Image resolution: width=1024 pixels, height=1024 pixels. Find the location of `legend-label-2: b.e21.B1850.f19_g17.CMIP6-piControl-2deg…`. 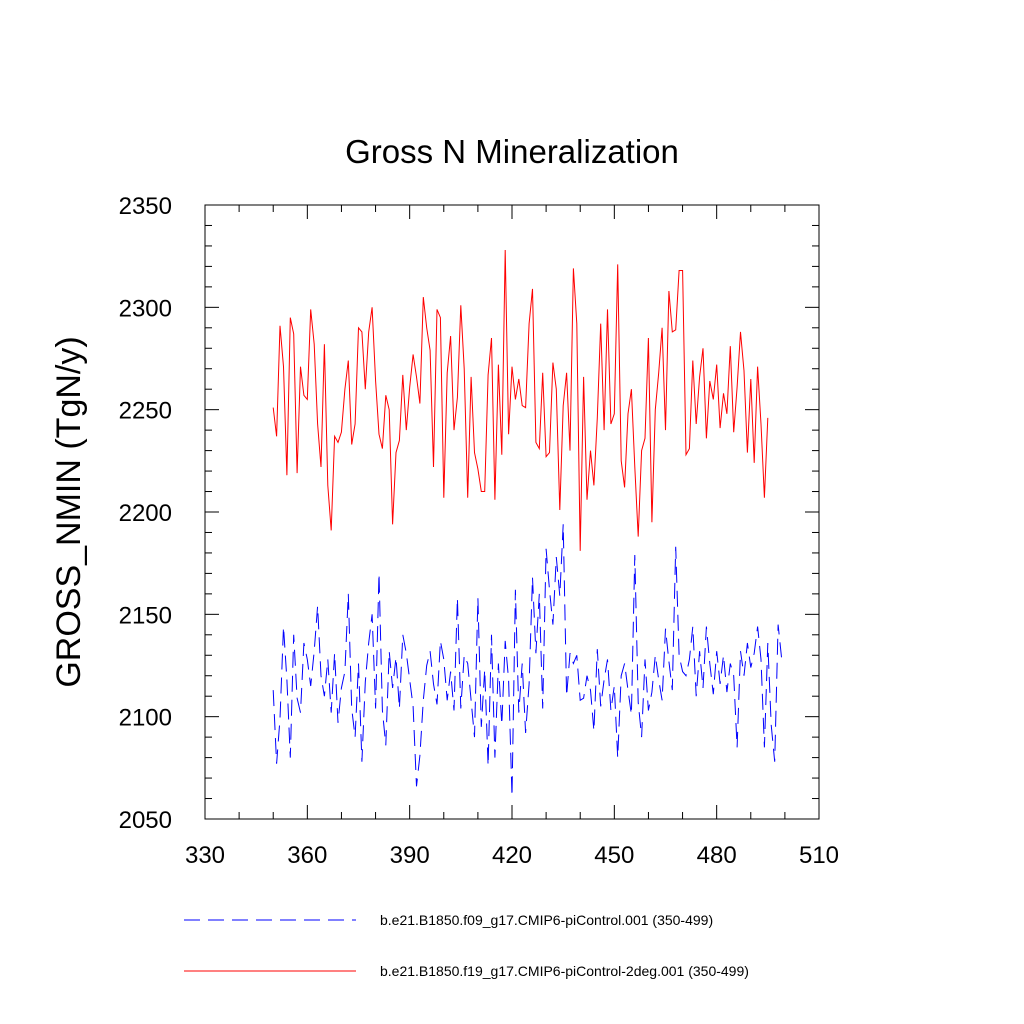

legend-label-2: b.e21.B1850.f19_g17.CMIP6-piControl-2deg… is located at coordinates (564, 971).